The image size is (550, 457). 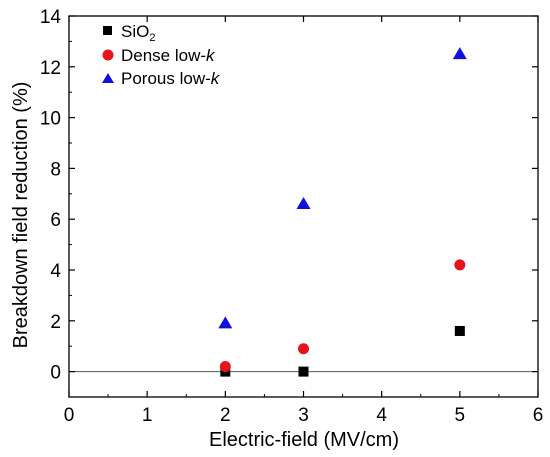 I want to click on y-tick-label: 0, so click(x=55, y=373).